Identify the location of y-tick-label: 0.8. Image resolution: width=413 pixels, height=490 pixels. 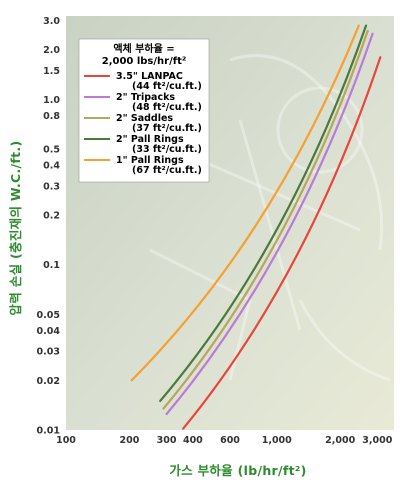
(51, 116).